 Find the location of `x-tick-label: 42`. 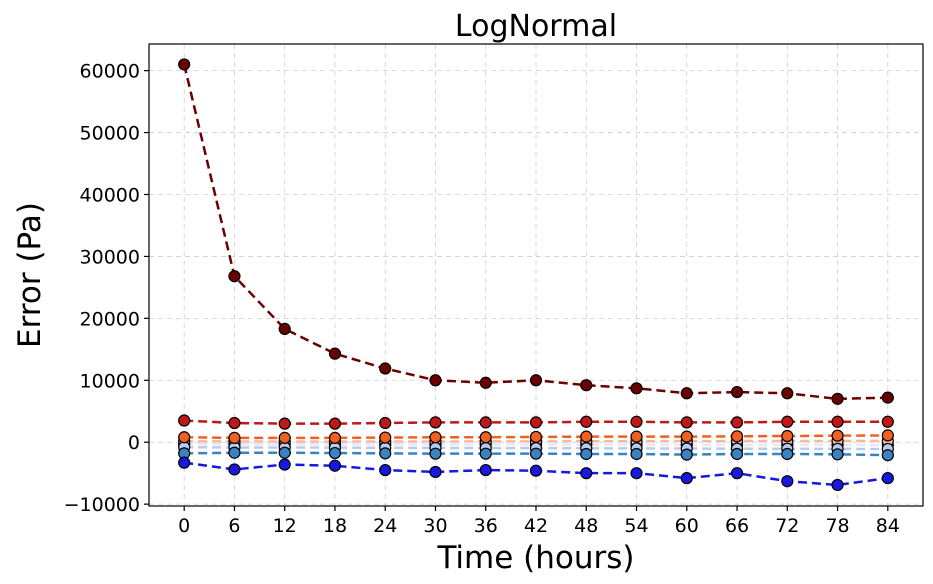

x-tick-label: 42 is located at coordinates (536, 526).